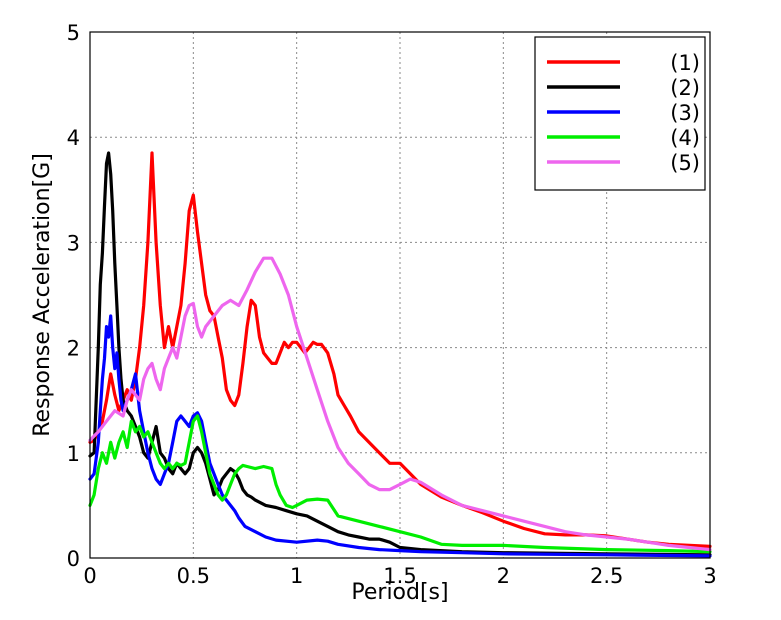 The image size is (781, 620). Describe the element at coordinates (296, 576) in the screenshot. I see `x-tick-label: 1` at that location.